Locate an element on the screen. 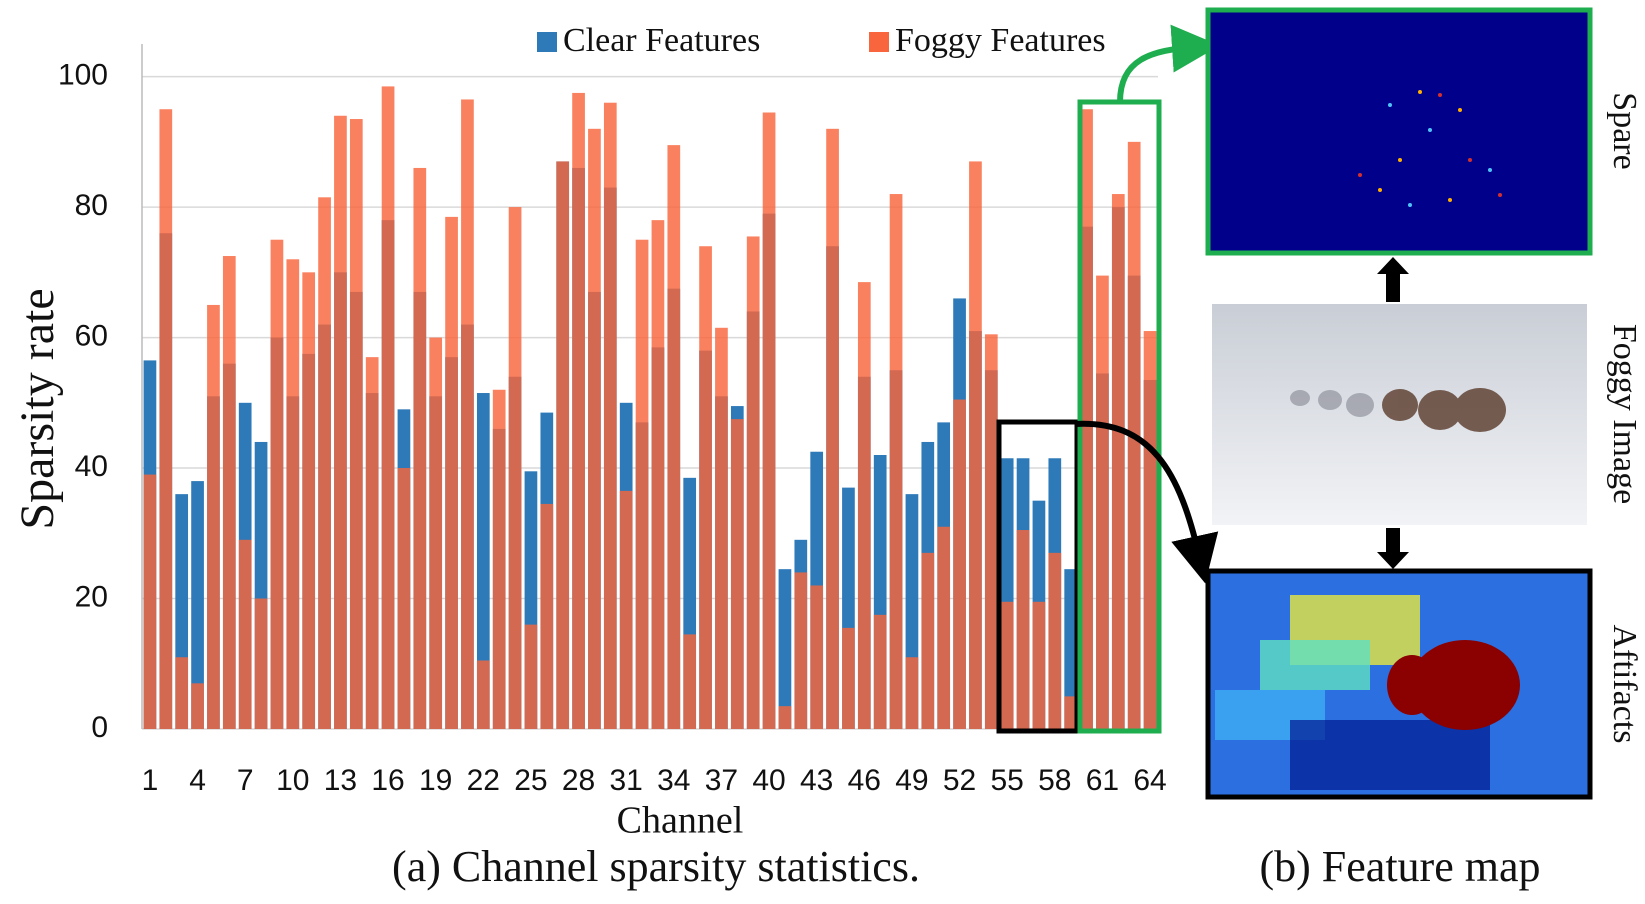 Image resolution: width=1645 pixels, height=904 pixels. y-tick-label: 80 is located at coordinates (91, 205).